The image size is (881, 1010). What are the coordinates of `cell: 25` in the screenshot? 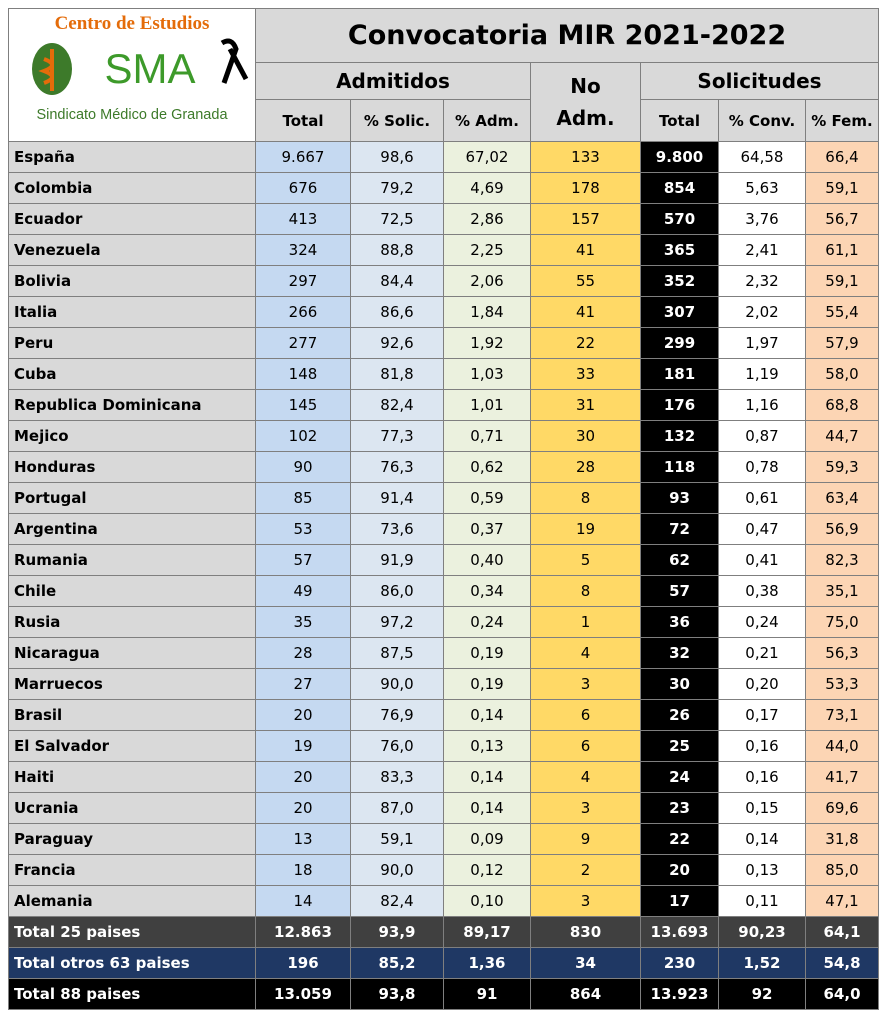 It's located at (679, 746).